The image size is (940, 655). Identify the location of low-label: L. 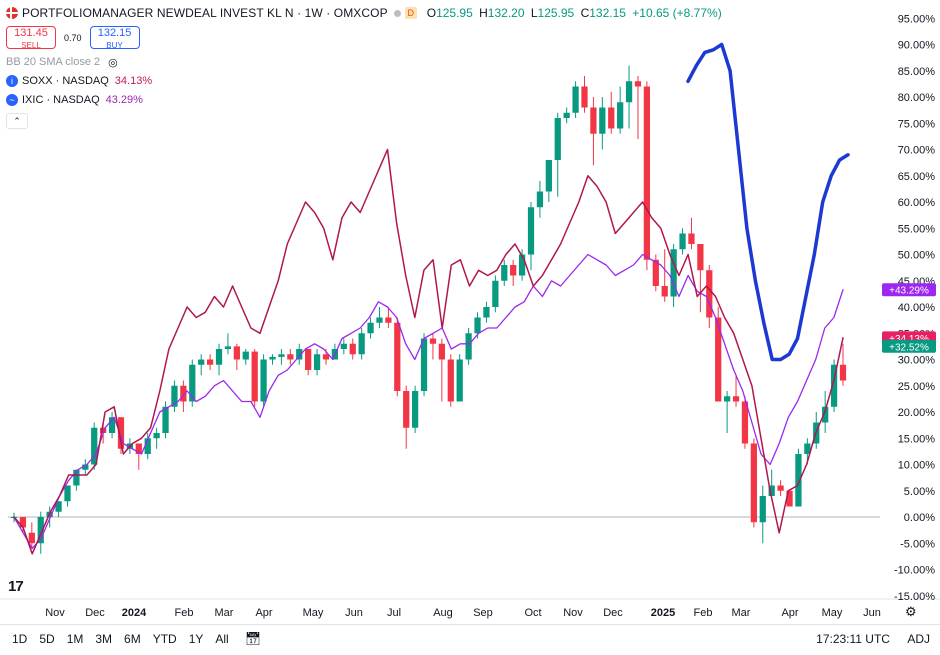
(534, 13).